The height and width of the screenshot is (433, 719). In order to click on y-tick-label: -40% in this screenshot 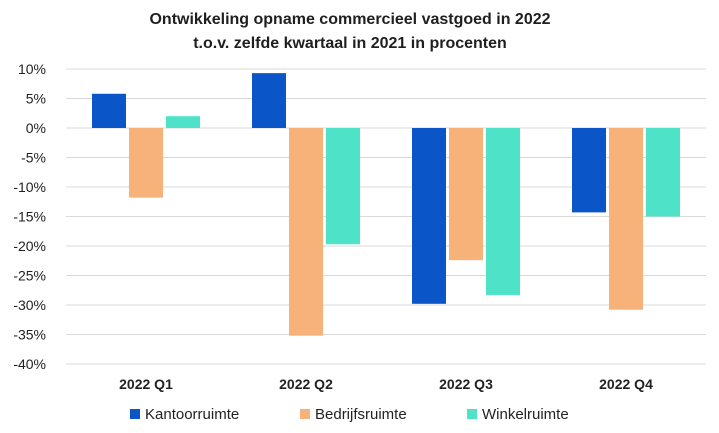, I will do `click(29, 364)`.